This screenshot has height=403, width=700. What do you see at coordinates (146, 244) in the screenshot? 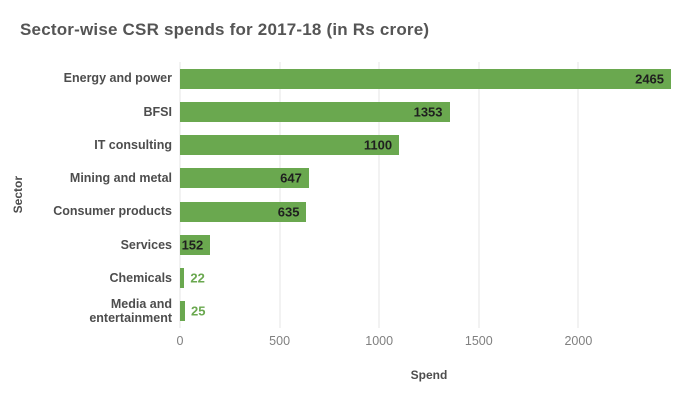
I see `category-label: Services` at bounding box center [146, 244].